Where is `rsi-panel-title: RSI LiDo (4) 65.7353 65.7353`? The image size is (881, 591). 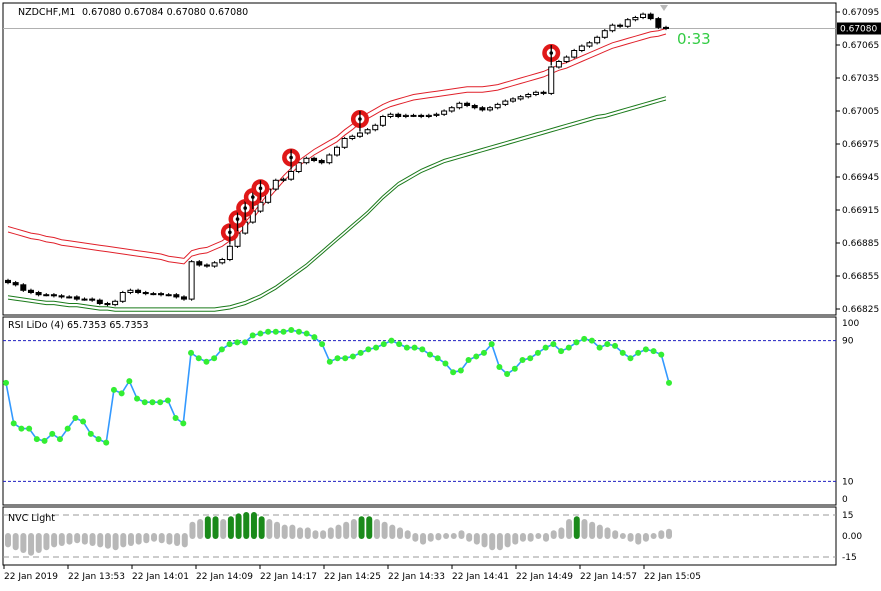
rsi-panel-title: RSI LiDo (4) 65.7353 65.7353 is located at coordinates (78, 325).